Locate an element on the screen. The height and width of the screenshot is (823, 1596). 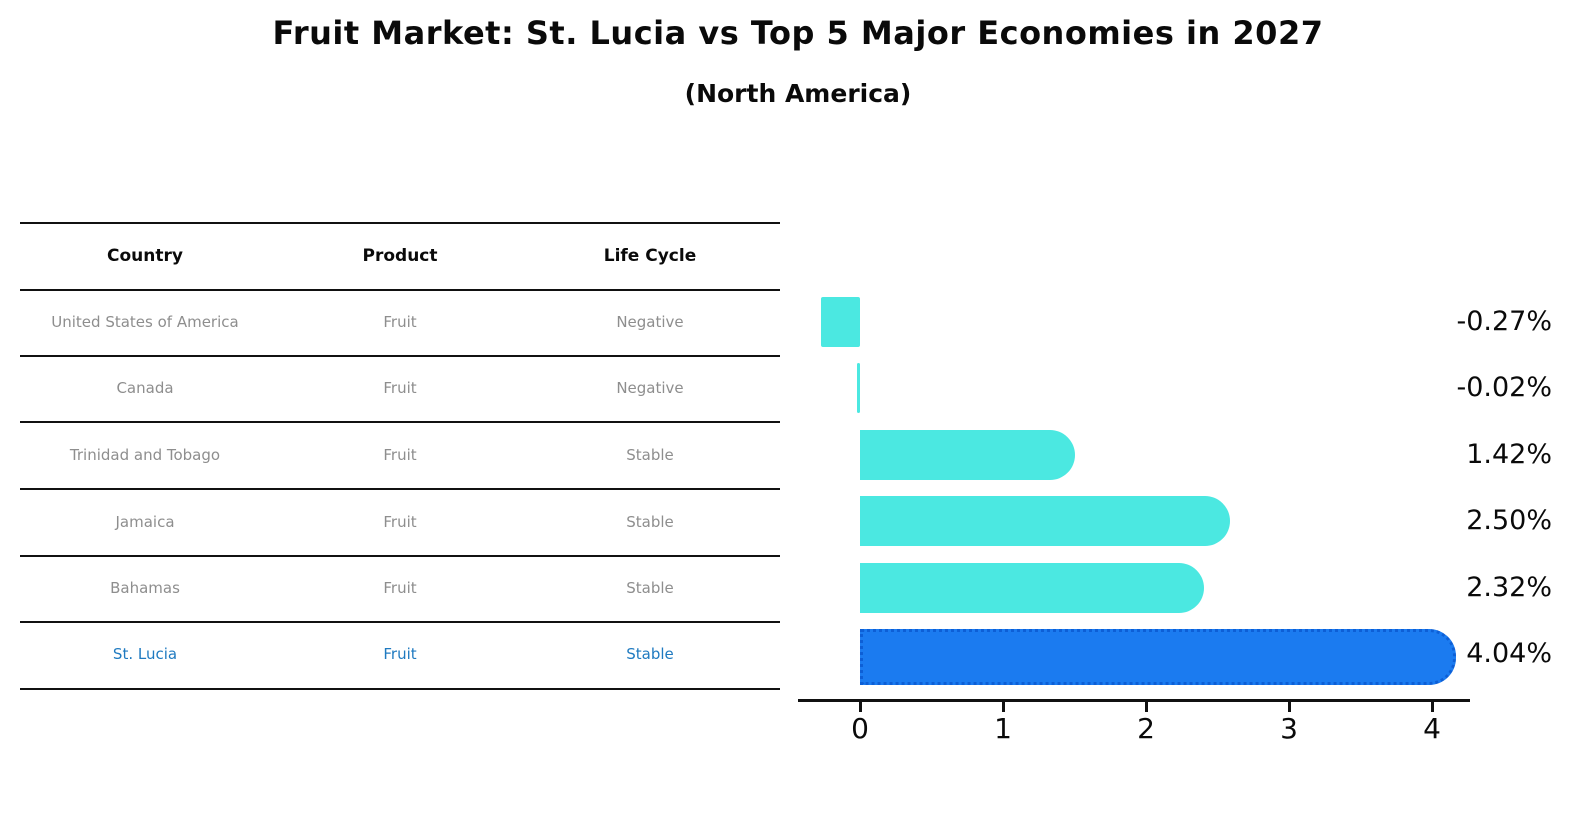
bar-st-lucia is located at coordinates (1158, 657).